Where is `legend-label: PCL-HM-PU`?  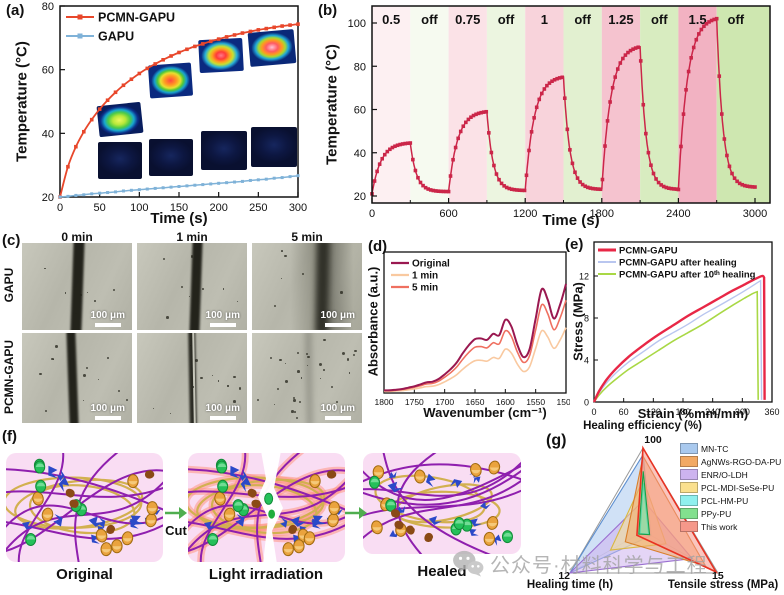
legend-label: PCL-HM-PU is located at coordinates (725, 500).